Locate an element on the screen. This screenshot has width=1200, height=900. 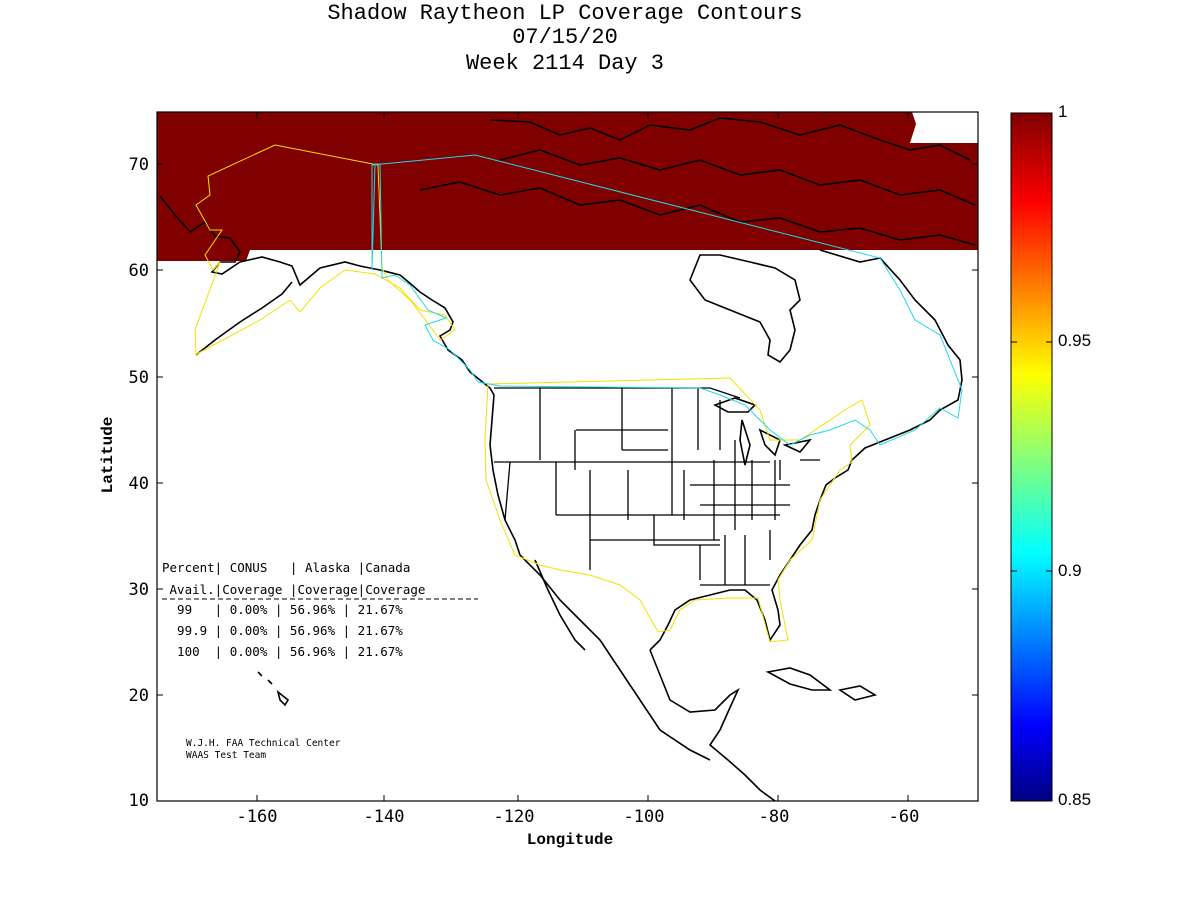
x-tick-label: -120 is located at coordinates (514, 817).